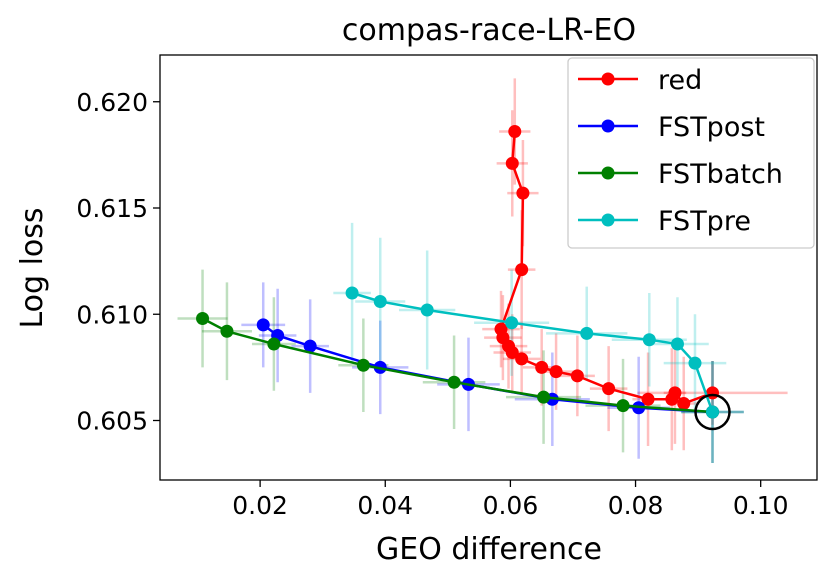 The height and width of the screenshot is (580, 831). What do you see at coordinates (636, 505) in the screenshot?
I see `x-tick-label-3: 0.08` at bounding box center [636, 505].